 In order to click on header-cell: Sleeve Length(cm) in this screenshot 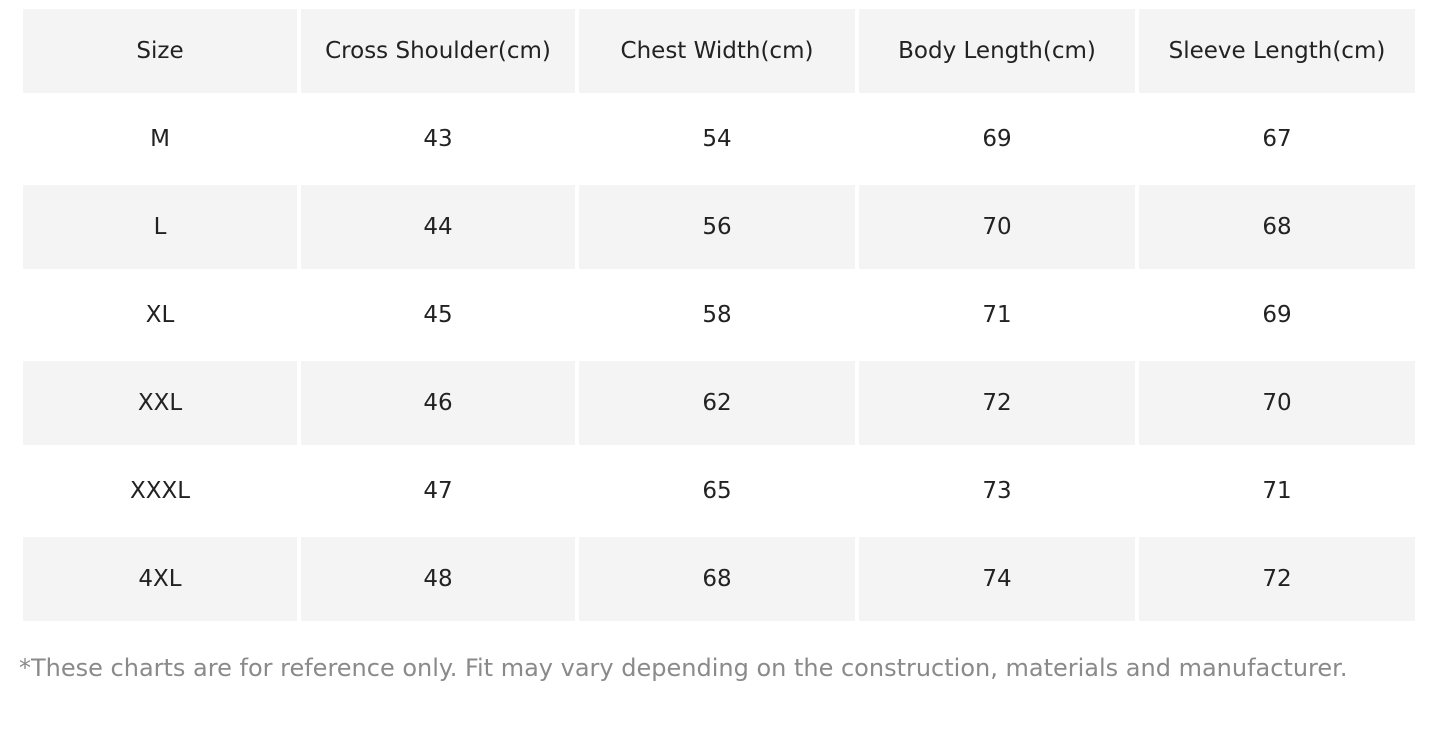, I will do `click(1277, 51)`.